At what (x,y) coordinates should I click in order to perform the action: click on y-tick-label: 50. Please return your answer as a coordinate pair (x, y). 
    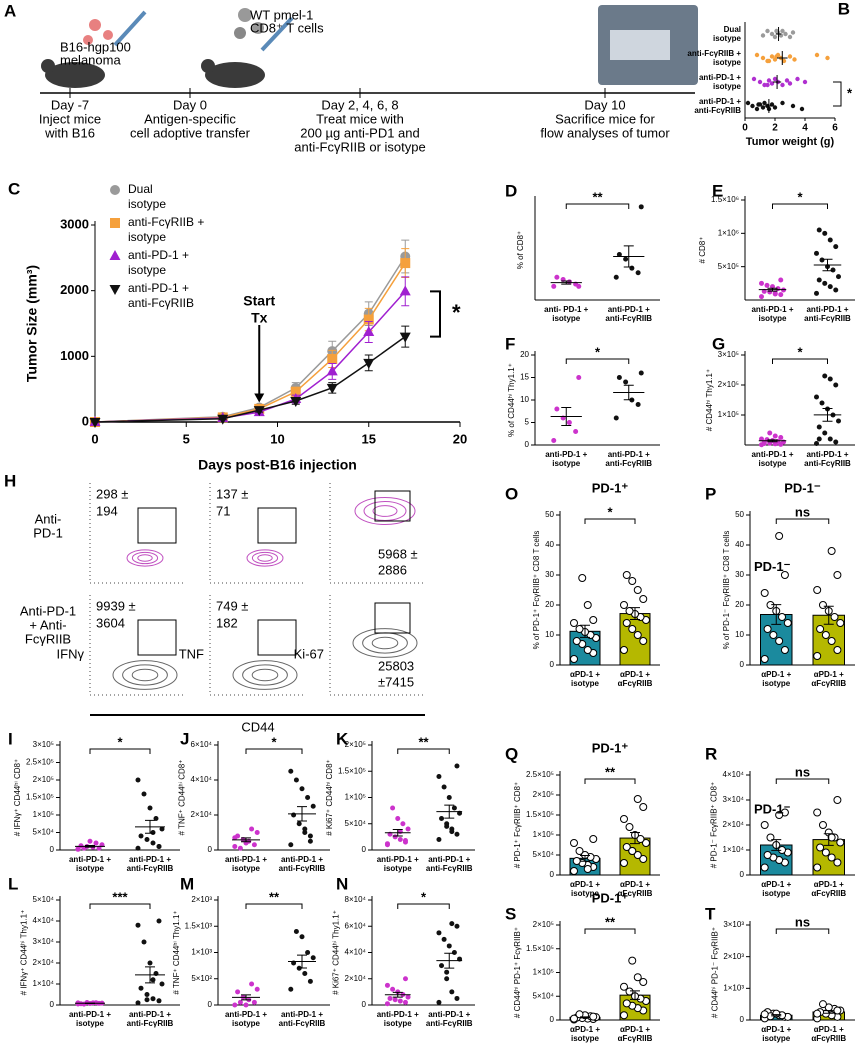
    Looking at the image, I should click on (549, 514).